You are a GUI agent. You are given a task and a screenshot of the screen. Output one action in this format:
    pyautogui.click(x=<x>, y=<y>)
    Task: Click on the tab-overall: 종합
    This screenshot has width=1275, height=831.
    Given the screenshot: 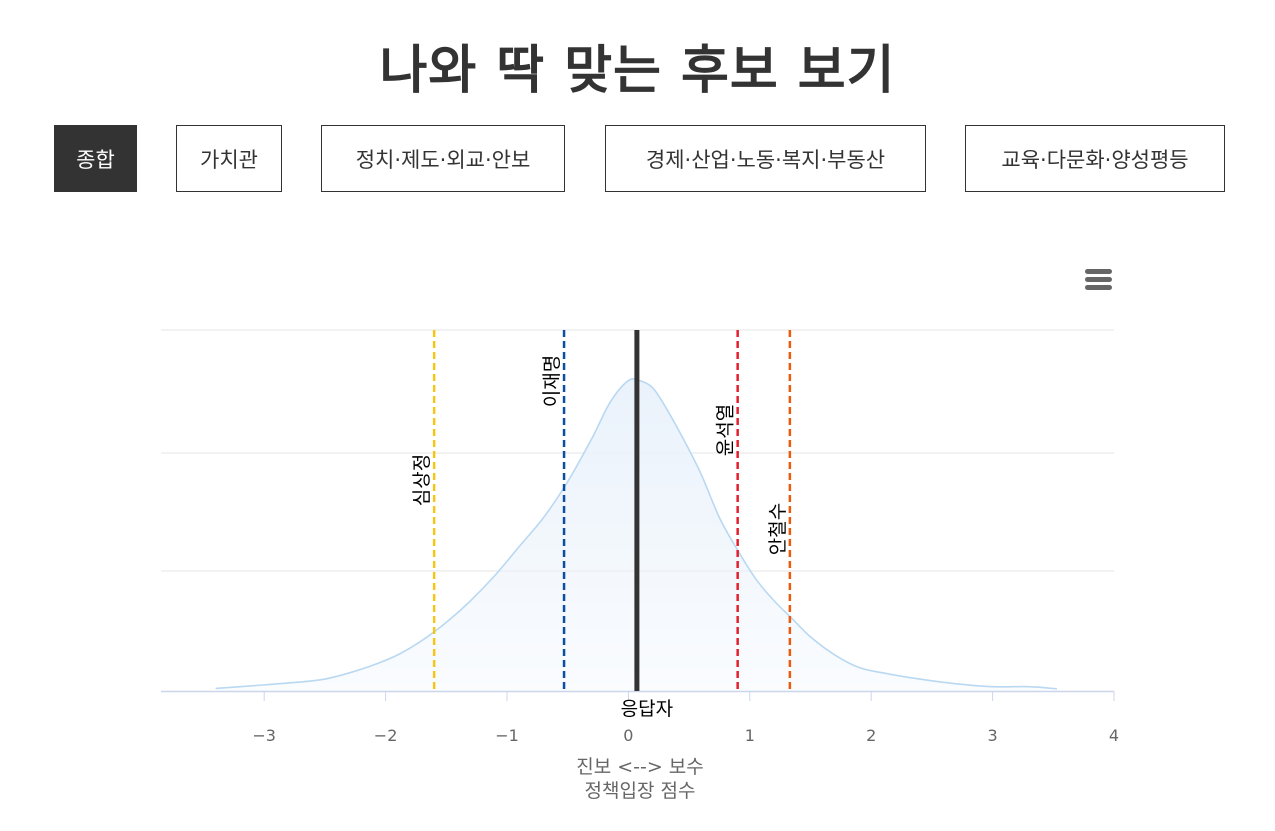 What is the action you would take?
    pyautogui.click(x=95, y=158)
    